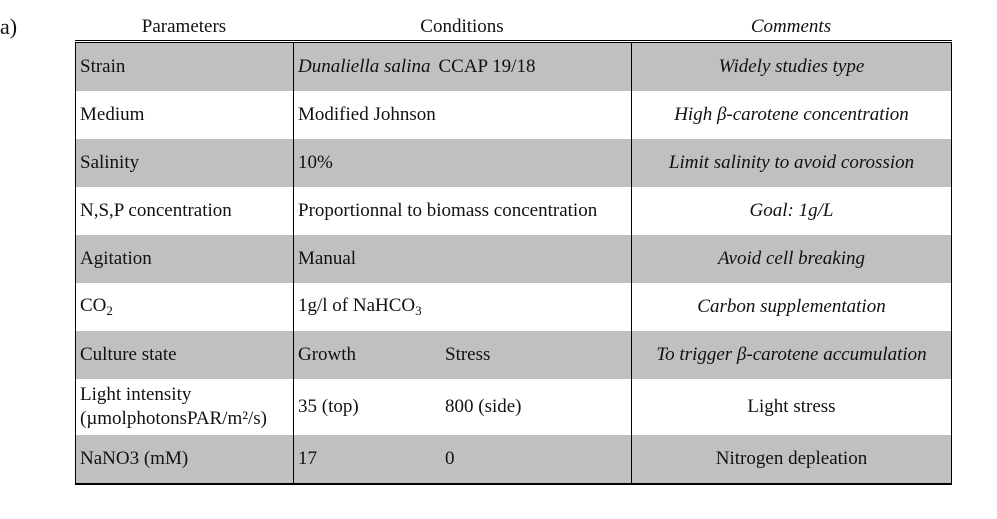 This screenshot has height=519, width=997. Describe the element at coordinates (327, 354) in the screenshot. I see `text: Growth` at that location.